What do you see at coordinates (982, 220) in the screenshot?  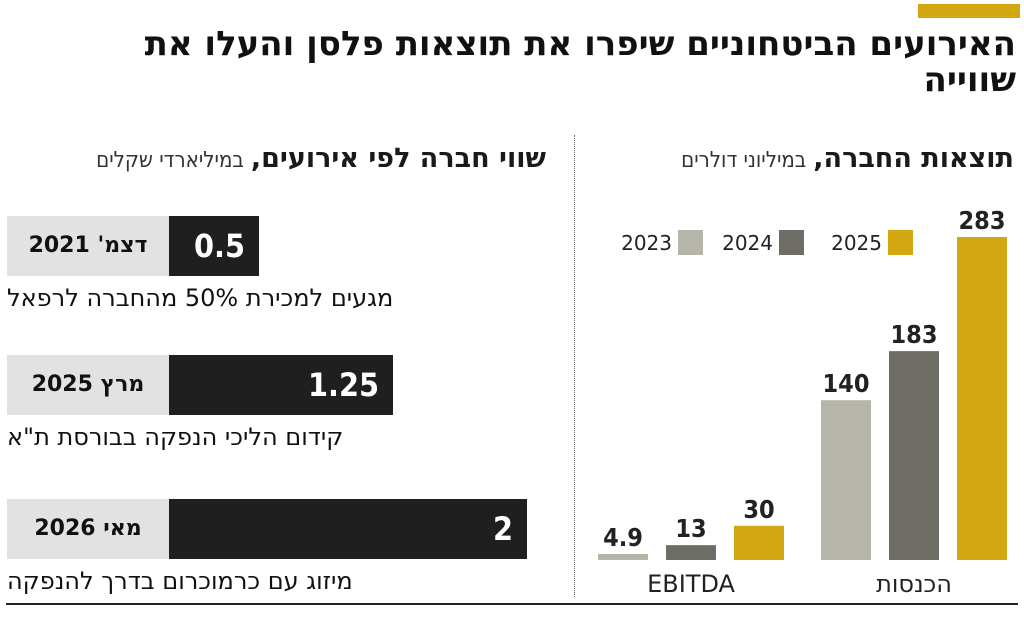 I see `data-label: 283` at bounding box center [982, 220].